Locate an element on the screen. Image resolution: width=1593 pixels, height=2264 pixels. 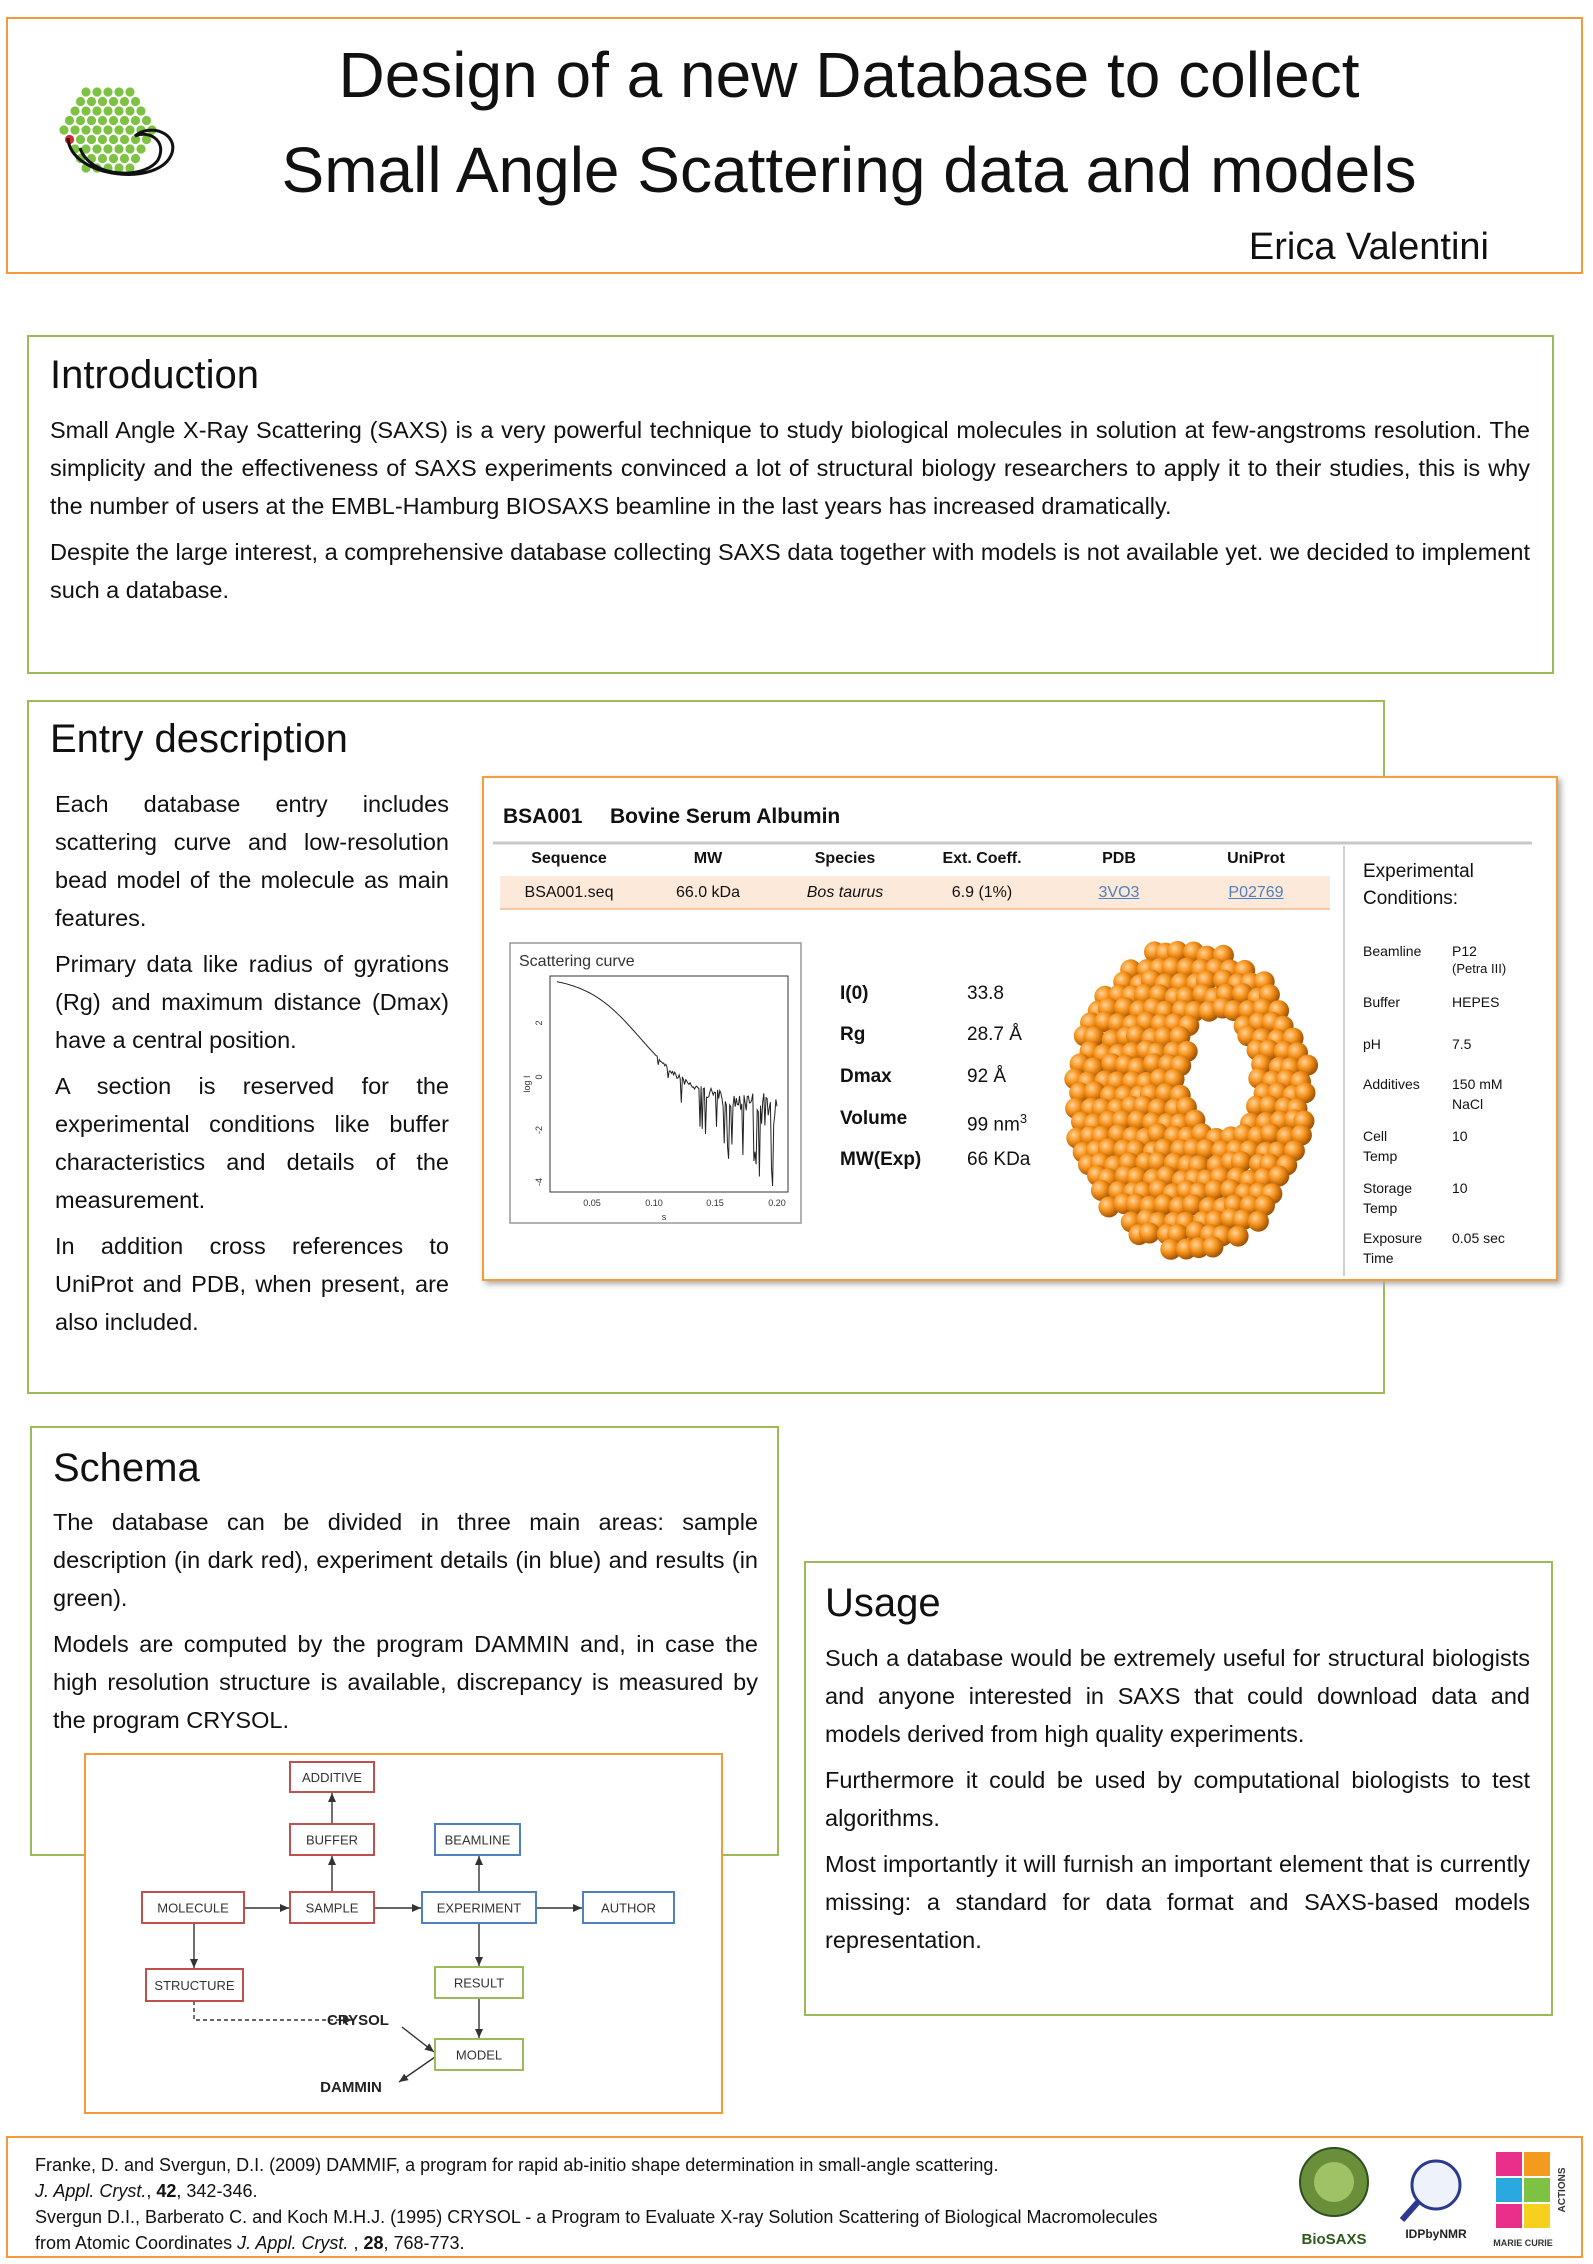
condition-value: 10 is located at coordinates (1460, 1136).